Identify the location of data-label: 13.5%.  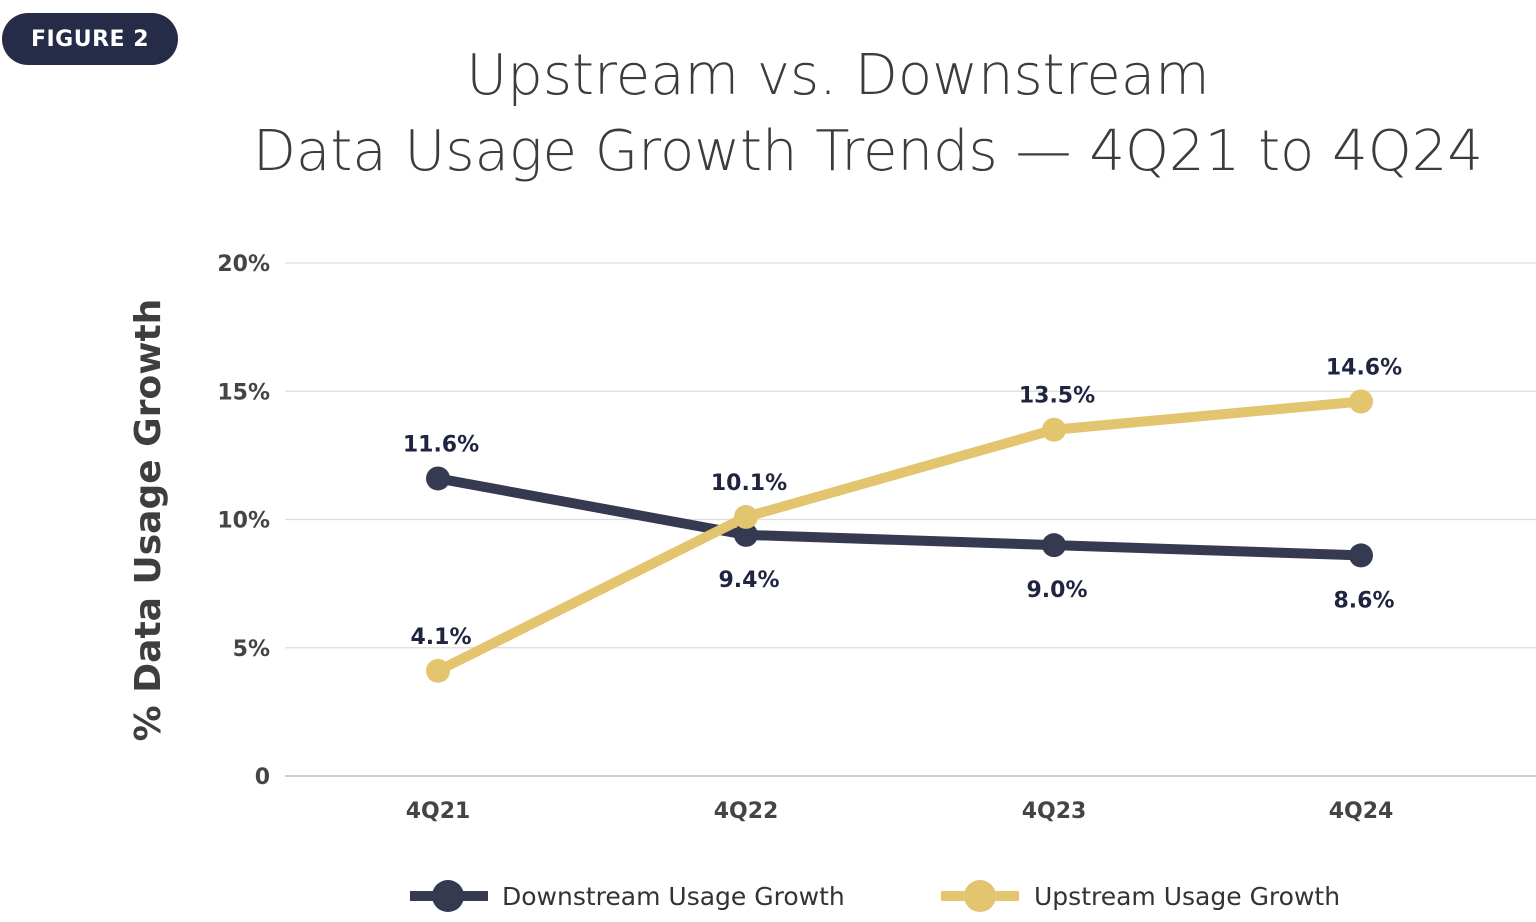
(1057, 396).